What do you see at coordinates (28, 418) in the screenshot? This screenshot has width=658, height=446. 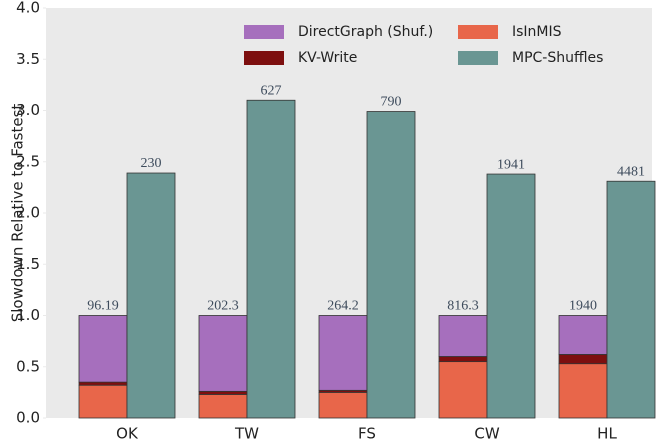 I see `y-tick-label: 0.0` at bounding box center [28, 418].